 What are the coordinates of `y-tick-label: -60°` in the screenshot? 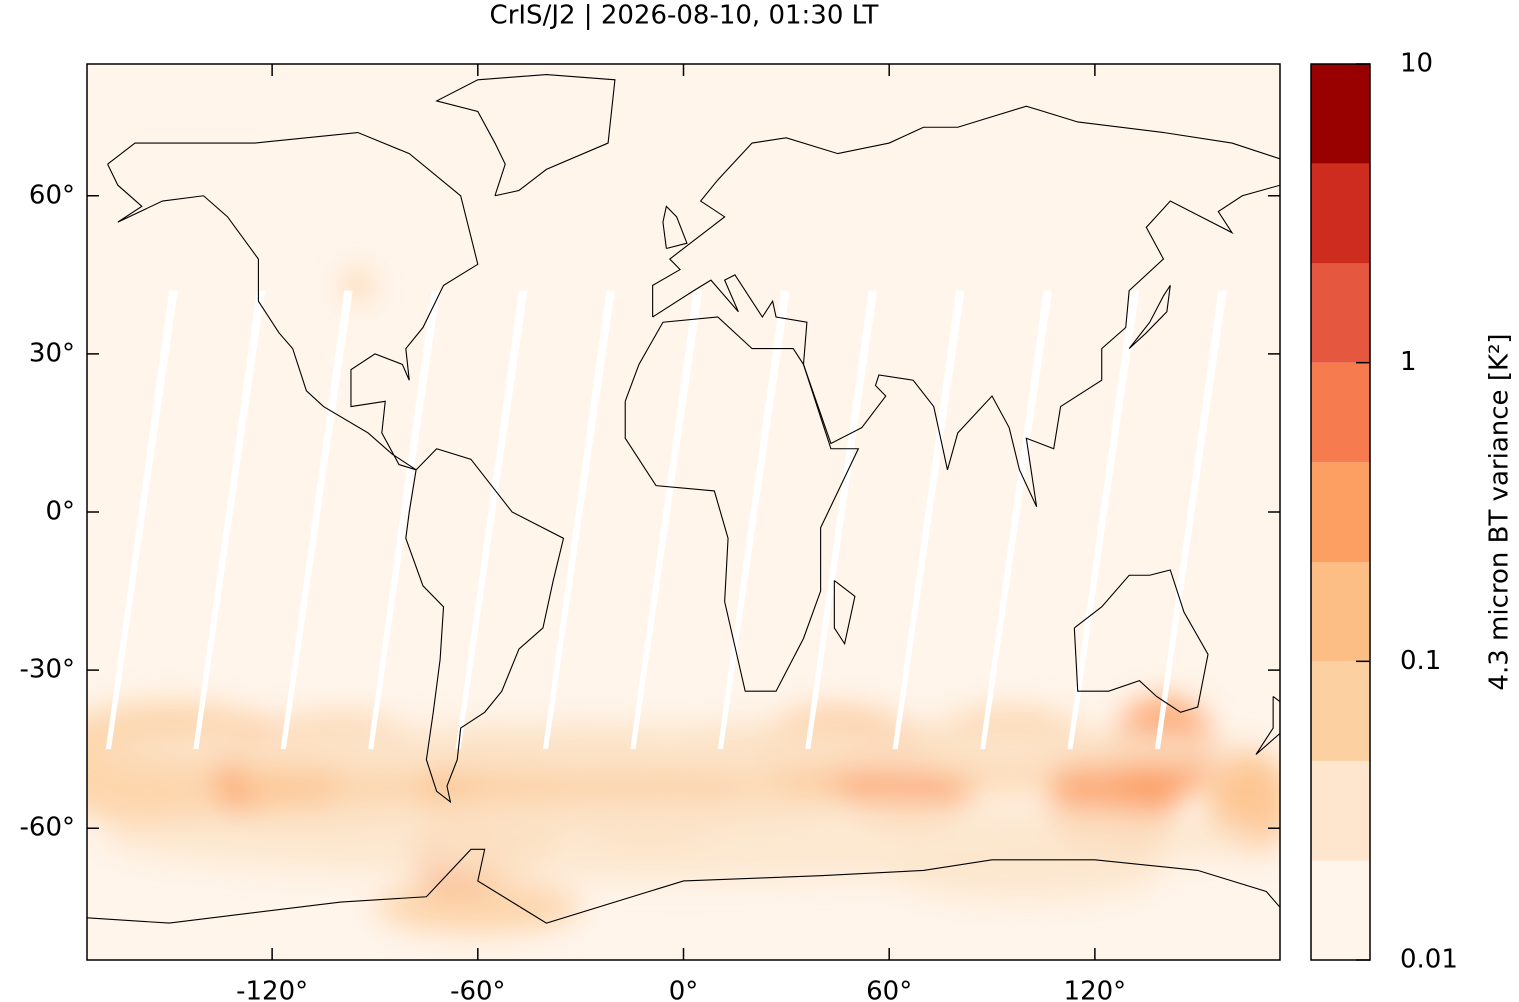 It's located at (47, 828).